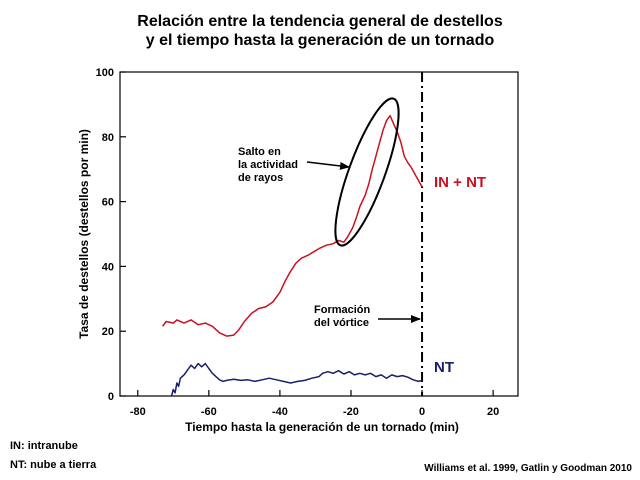 This screenshot has width=640, height=480. I want to click on y-tick-label: 60, so click(108, 203).